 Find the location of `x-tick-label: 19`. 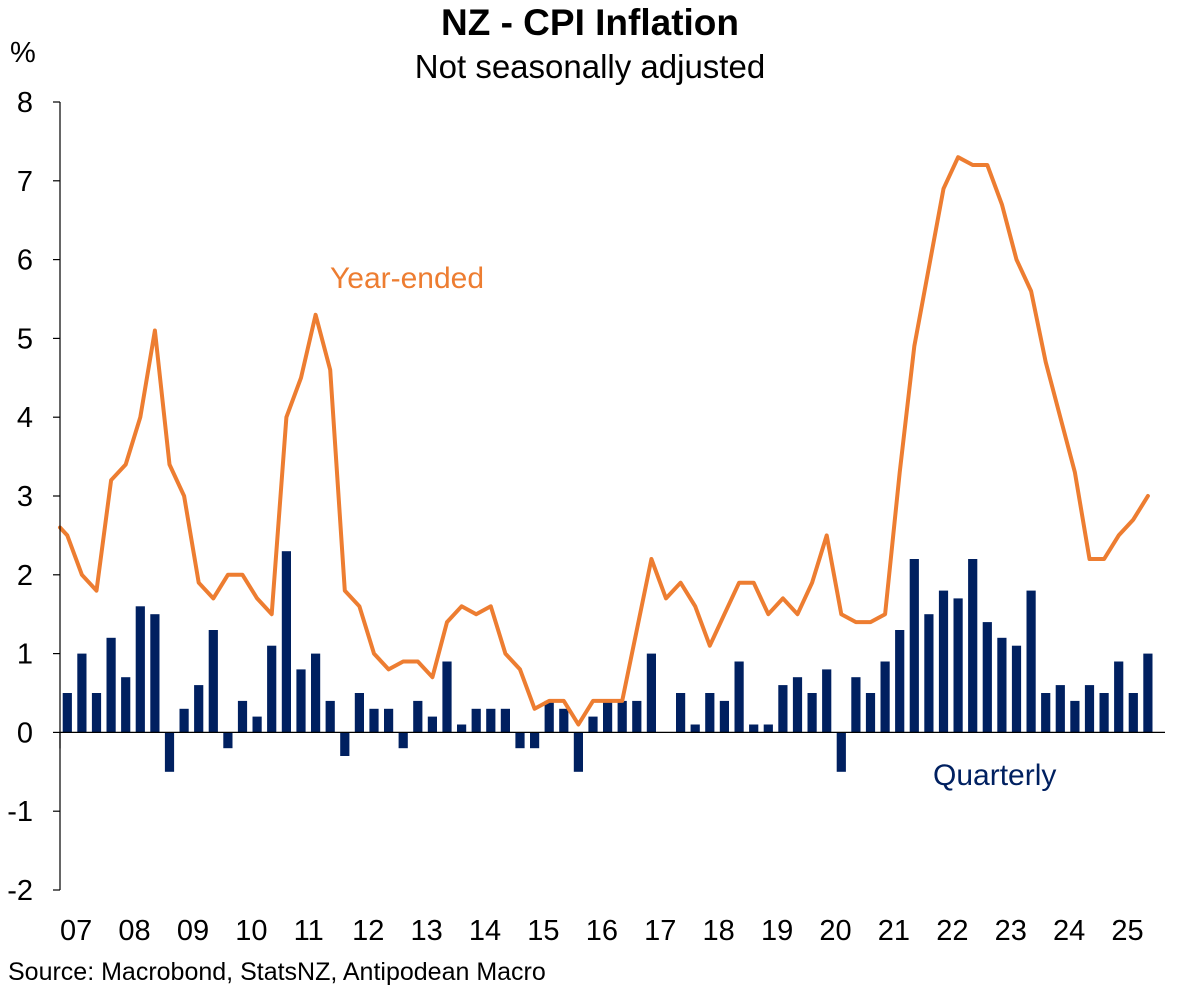

x-tick-label: 19 is located at coordinates (777, 931).